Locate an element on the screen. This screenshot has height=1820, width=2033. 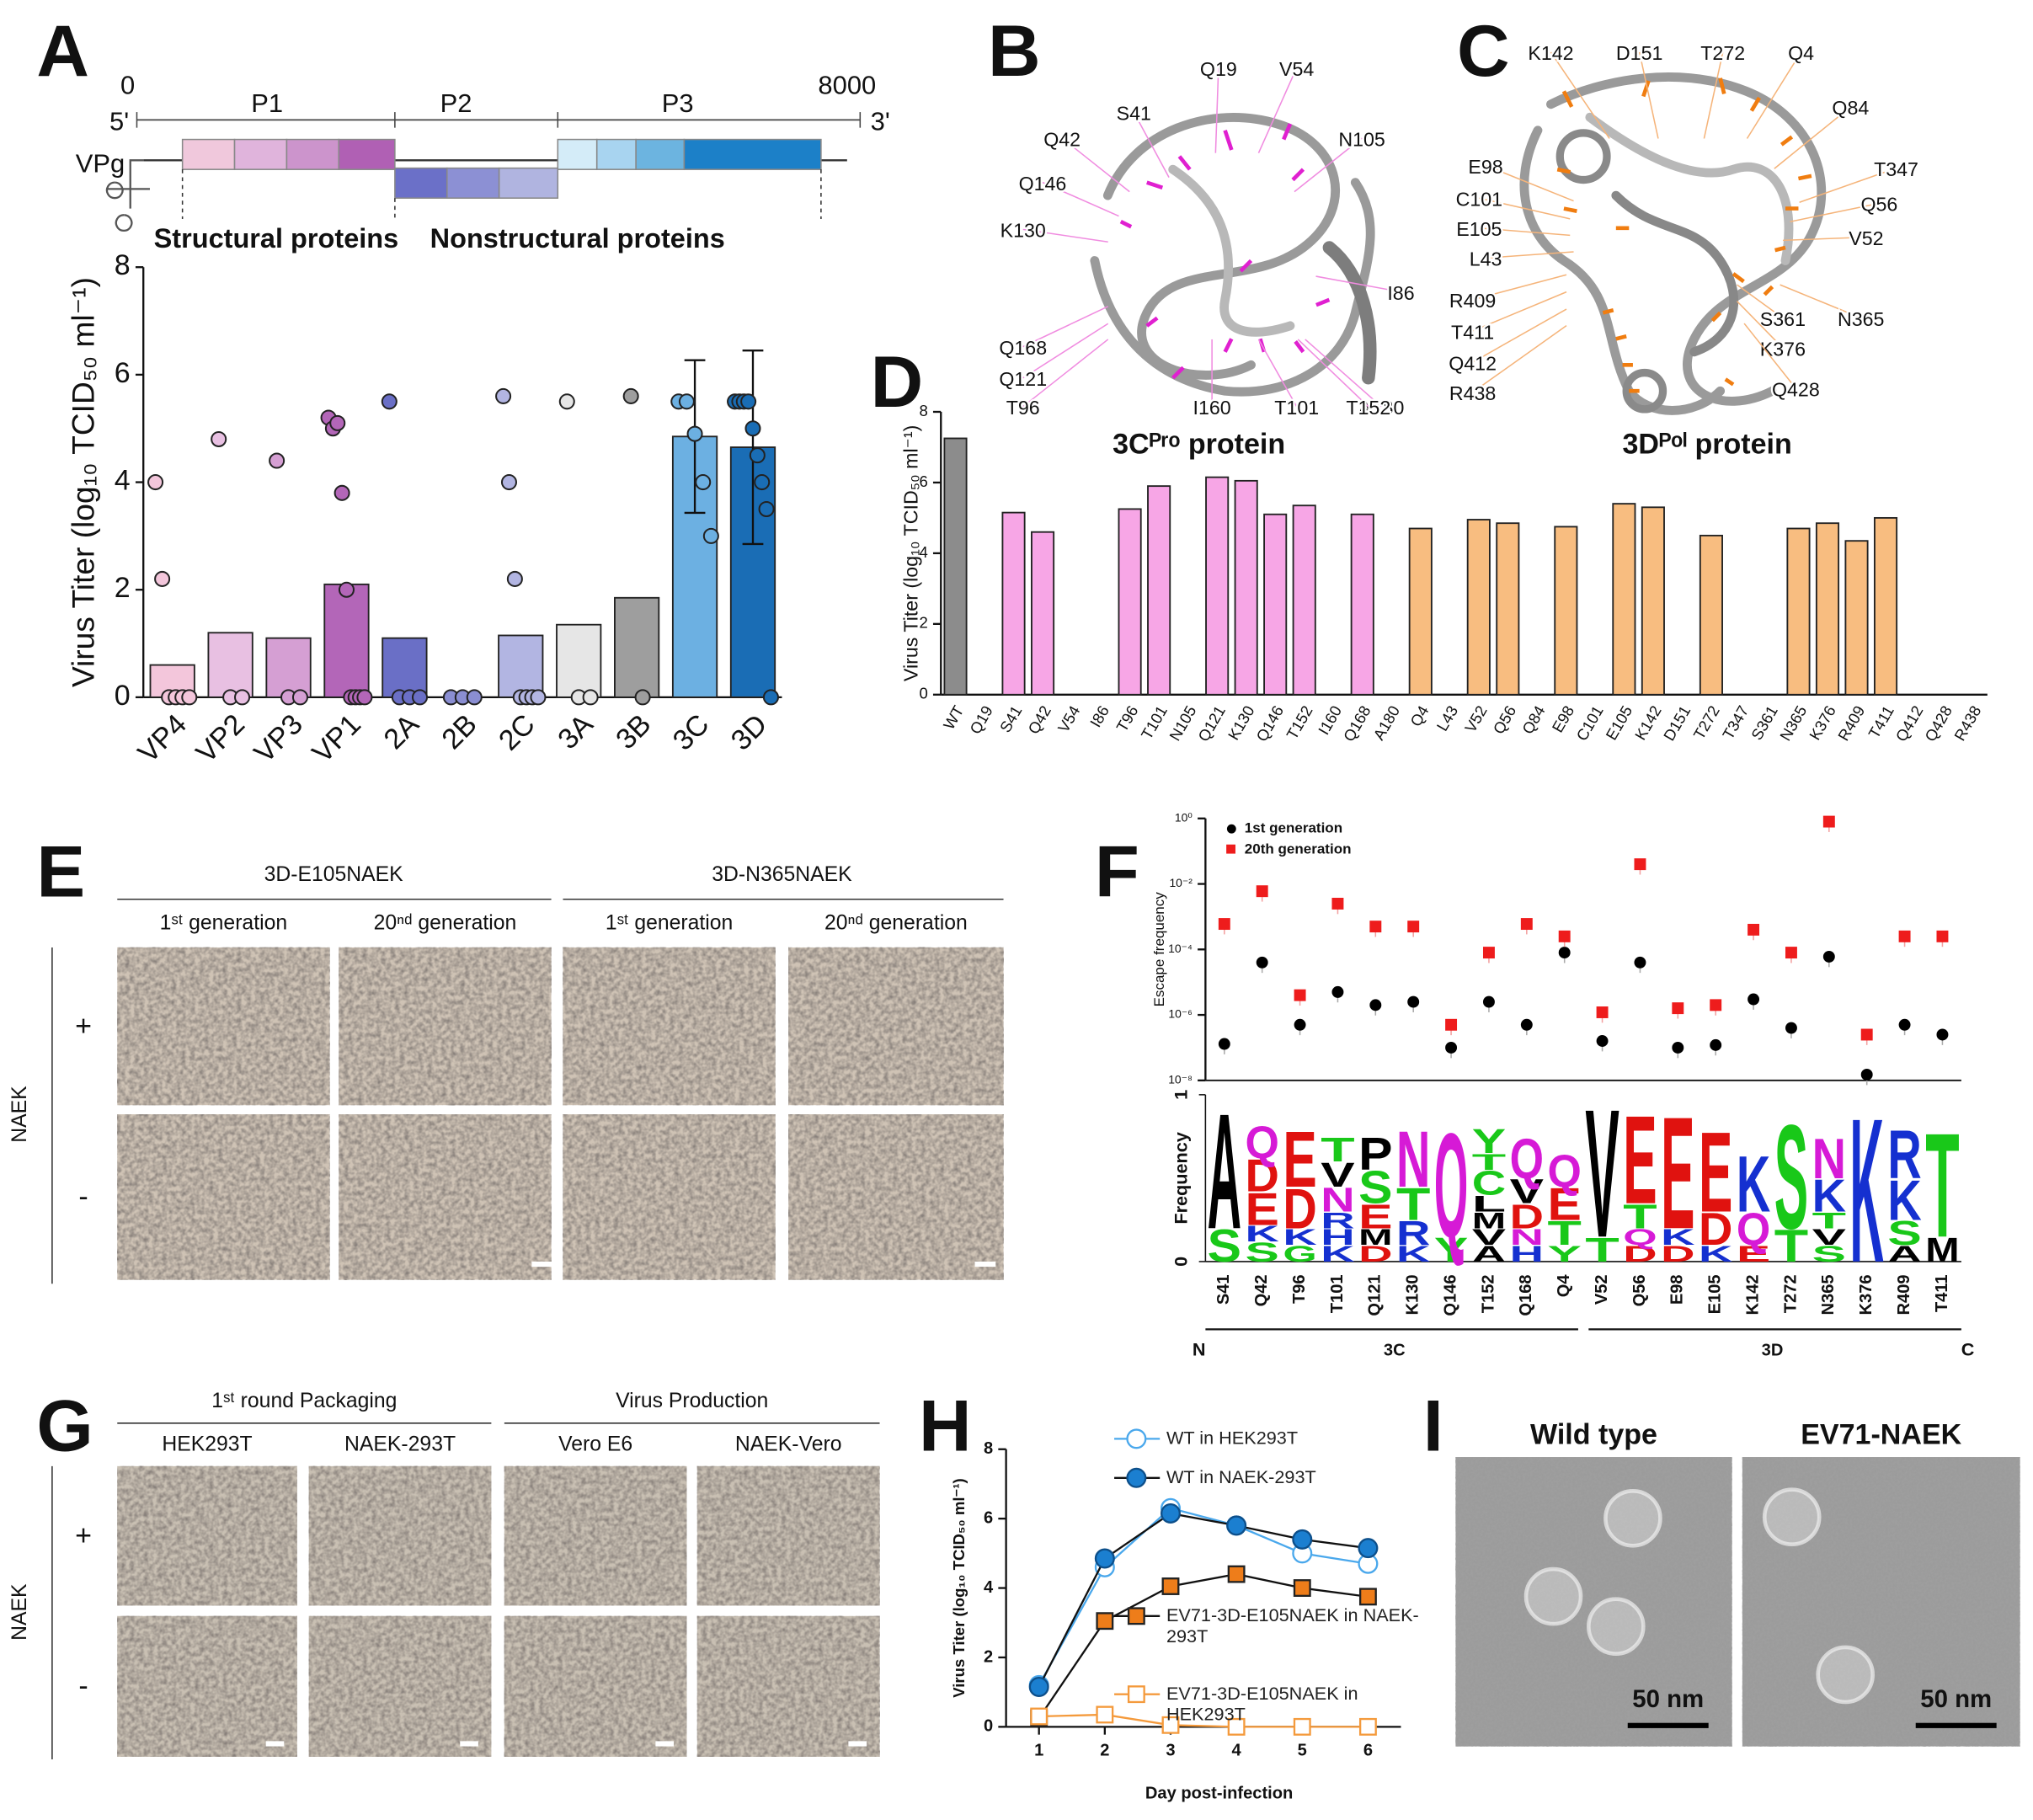
residue-label: Q84 is located at coordinates (1850, 108).